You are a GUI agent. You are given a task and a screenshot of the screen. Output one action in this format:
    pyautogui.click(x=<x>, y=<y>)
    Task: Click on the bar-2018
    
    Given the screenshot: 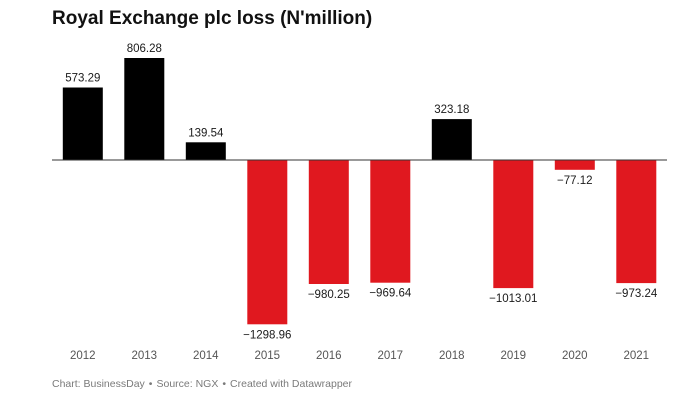 What is the action you would take?
    pyautogui.click(x=451, y=139)
    